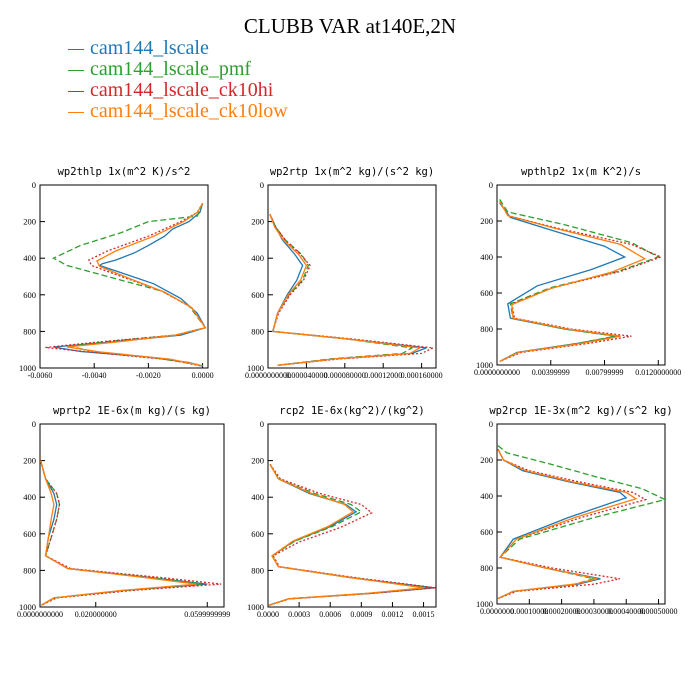 Image resolution: width=700 pixels, height=700 pixels. I want to click on x-tick-label: 0.00399999, so click(551, 372).